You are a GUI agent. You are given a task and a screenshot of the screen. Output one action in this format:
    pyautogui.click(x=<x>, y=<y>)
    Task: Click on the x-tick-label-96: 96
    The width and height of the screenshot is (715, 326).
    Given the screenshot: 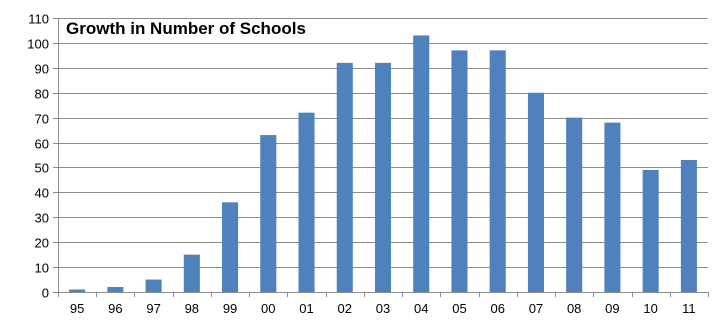 What is the action you would take?
    pyautogui.click(x=115, y=308)
    